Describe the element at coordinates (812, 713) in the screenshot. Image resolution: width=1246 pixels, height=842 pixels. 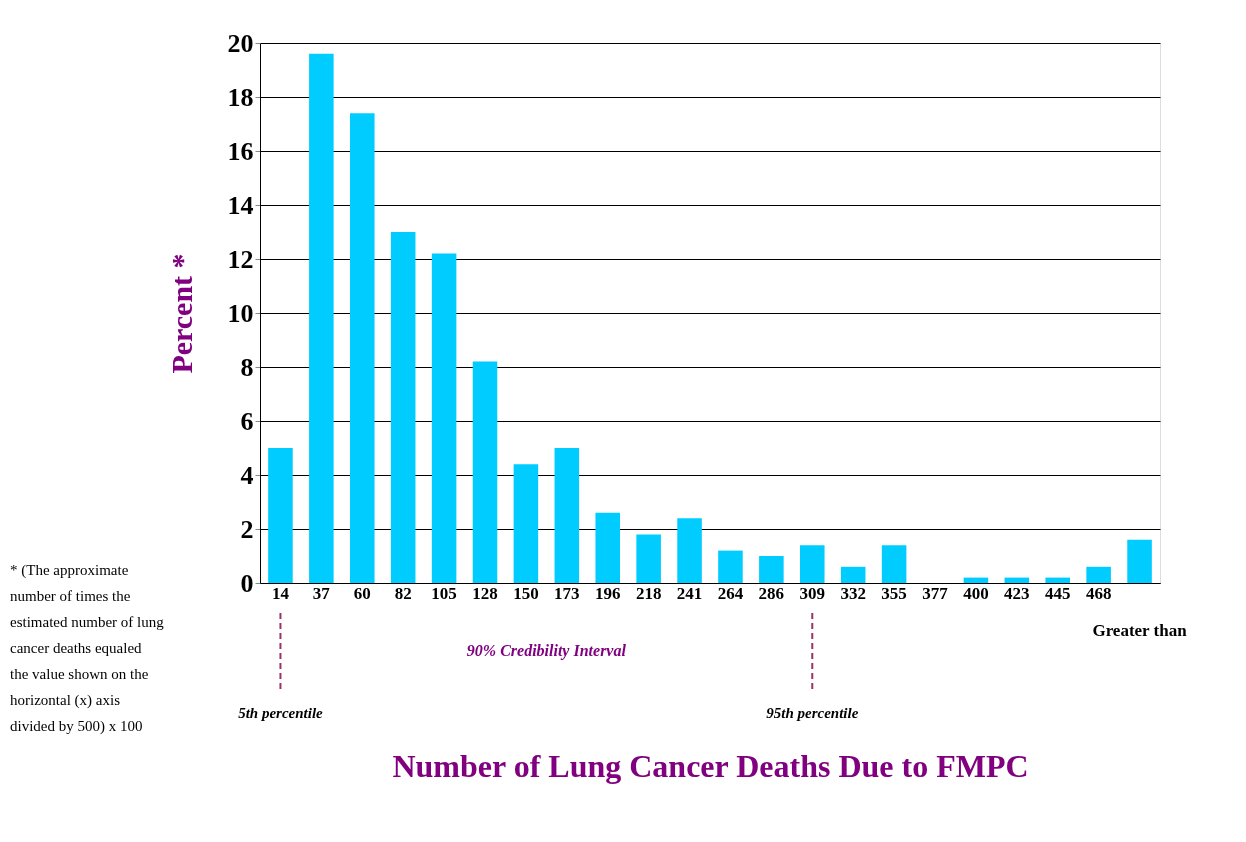
I see `ref-line-label: 95th percentile` at that location.